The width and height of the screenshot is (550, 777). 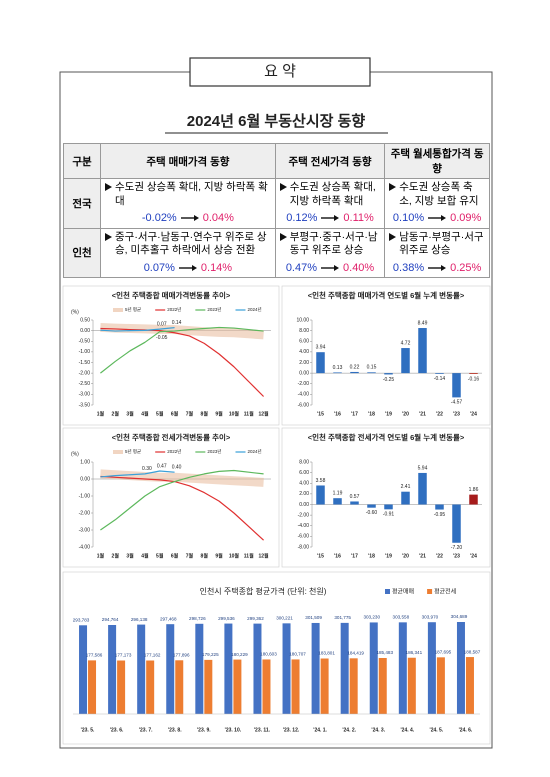 What do you see at coordinates (188, 268) in the screenshot?
I see `change-line: 0.07% 0.14%` at bounding box center [188, 268].